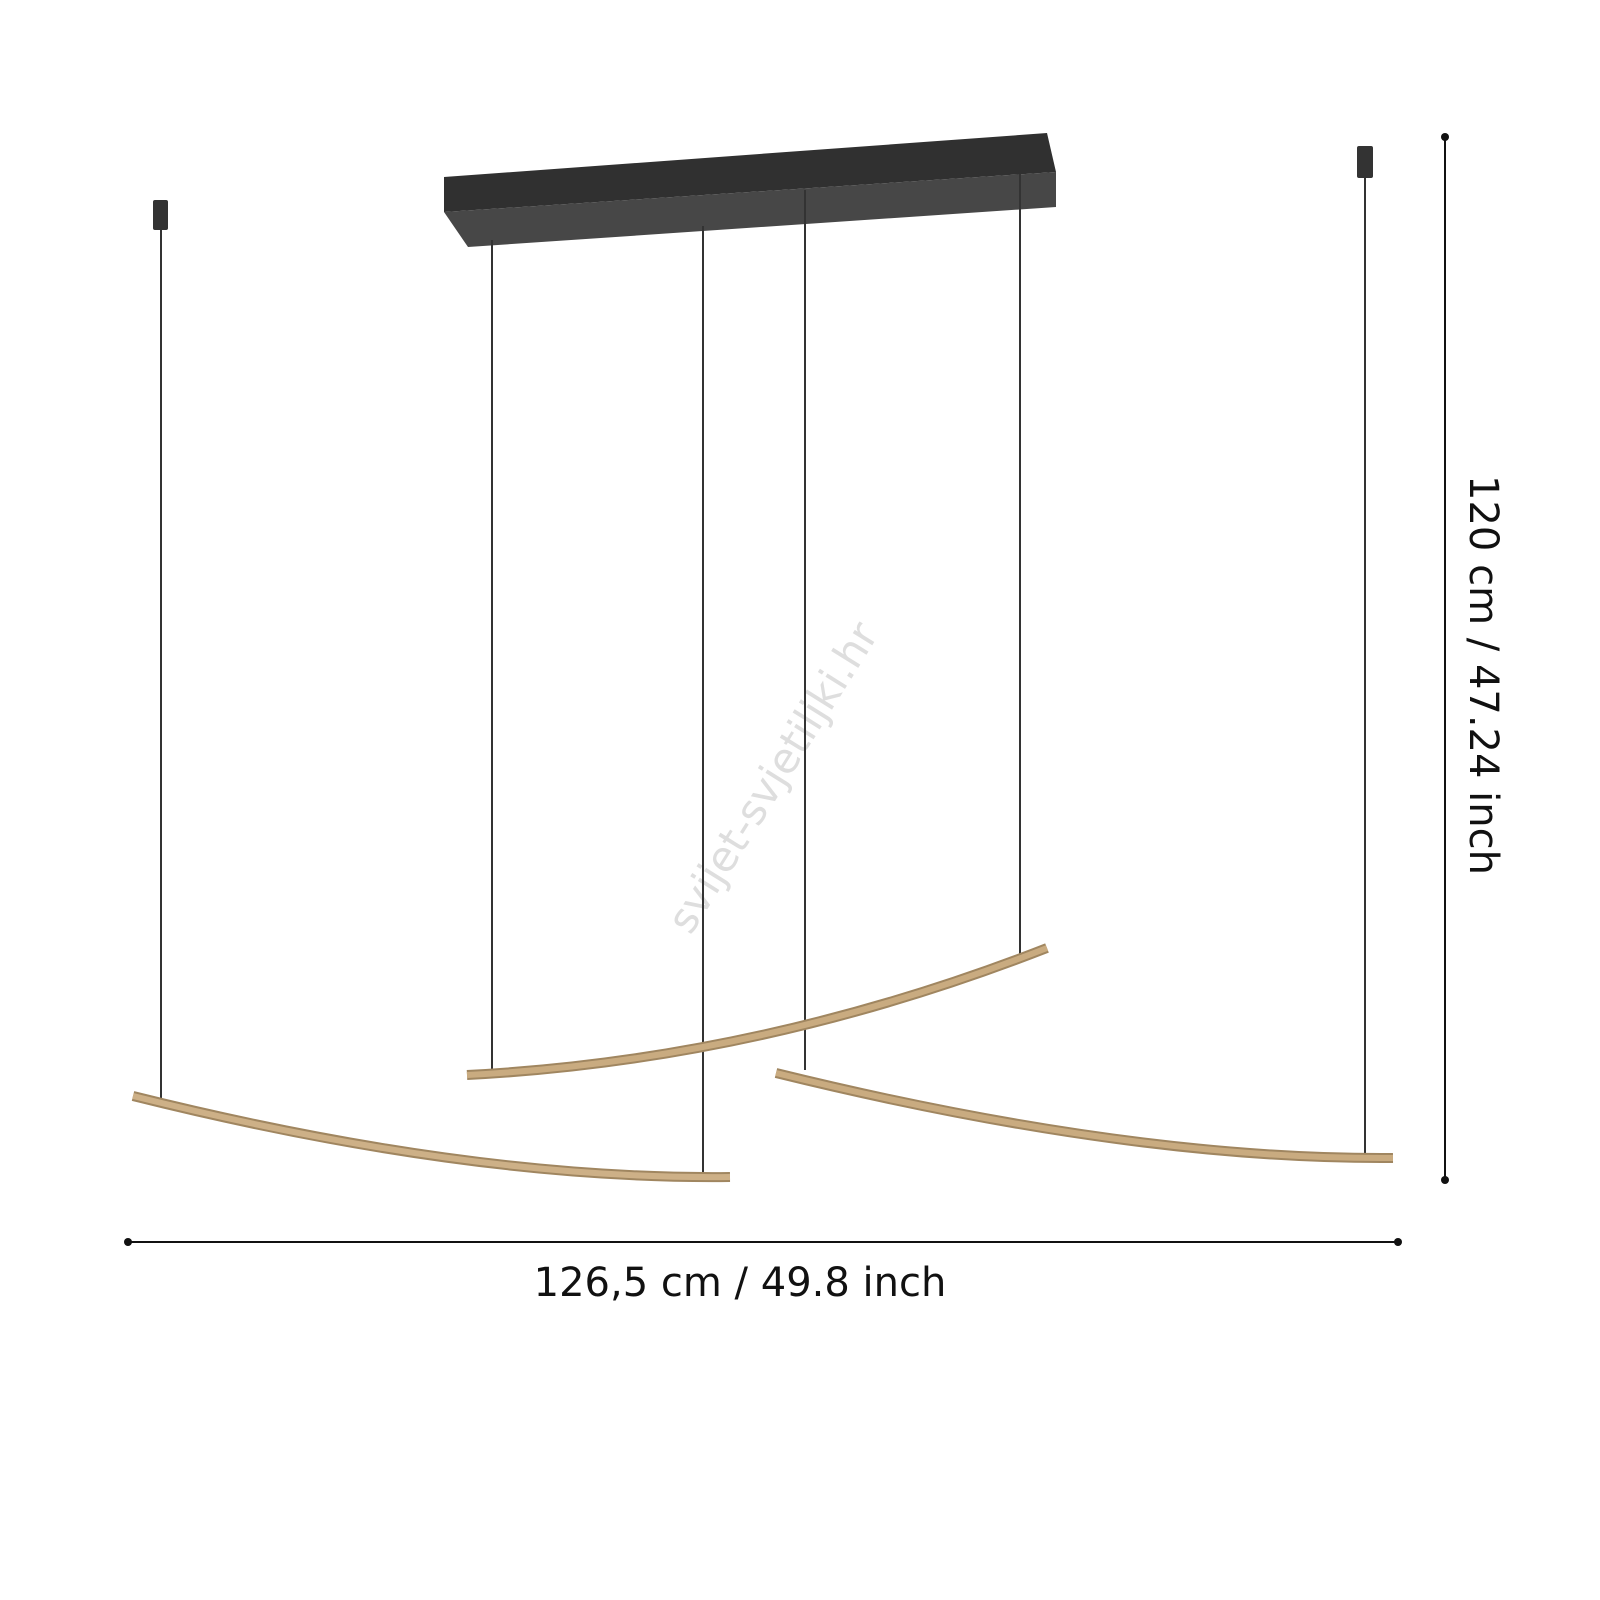  I want to click on height-dimension: 120 cm / 47.24 inch, so click(1473, 658).